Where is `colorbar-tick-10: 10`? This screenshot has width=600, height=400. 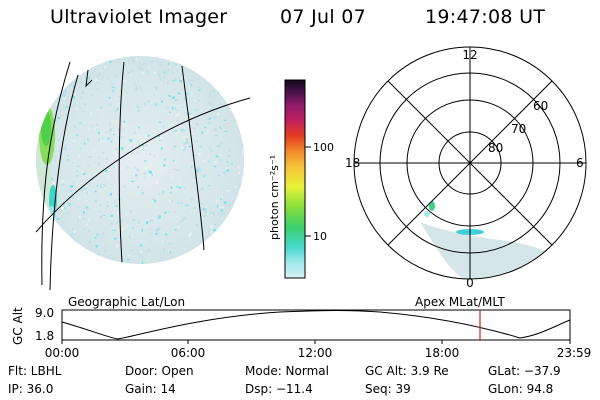 colorbar-tick-10: 10 is located at coordinates (320, 236).